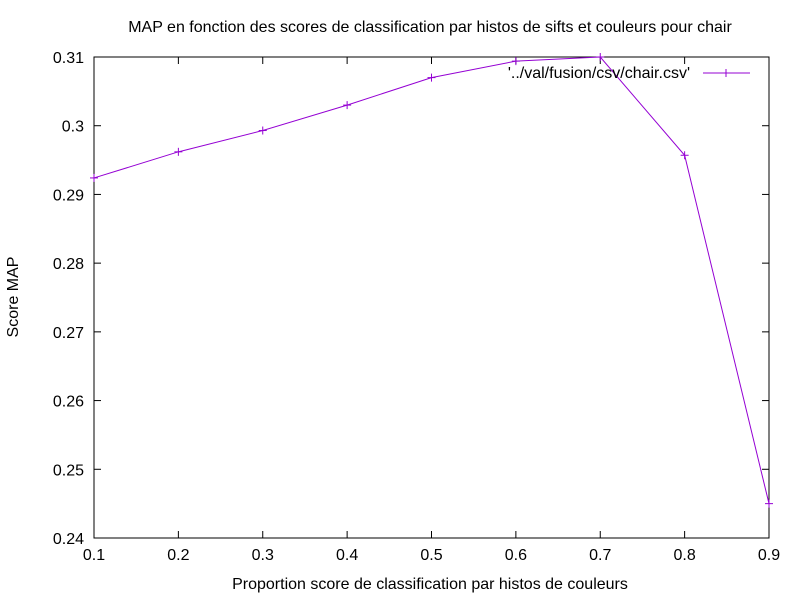 The image size is (800, 600). What do you see at coordinates (516, 555) in the screenshot?
I see `x-tick-label: 0.6` at bounding box center [516, 555].